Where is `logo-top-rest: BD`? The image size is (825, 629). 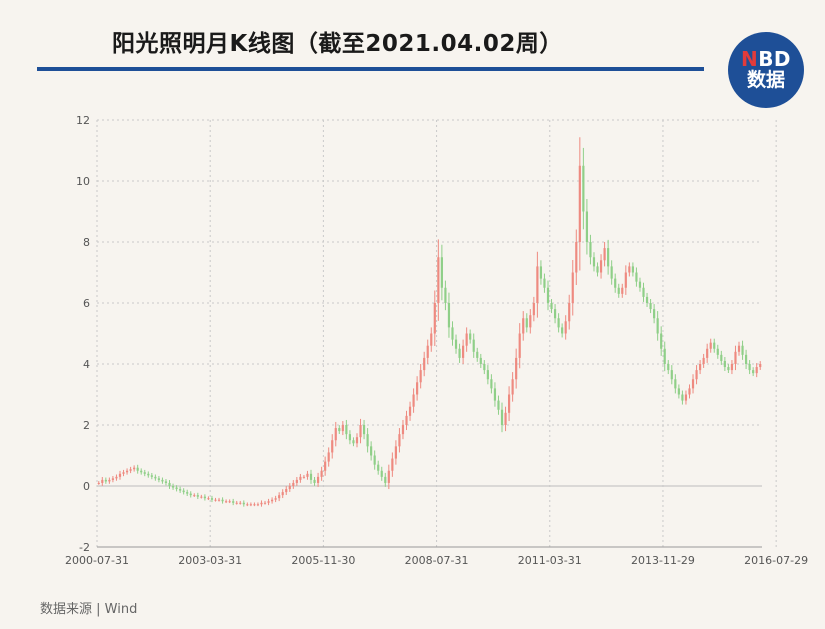
logo-top-rest: BD is located at coordinates (775, 58).